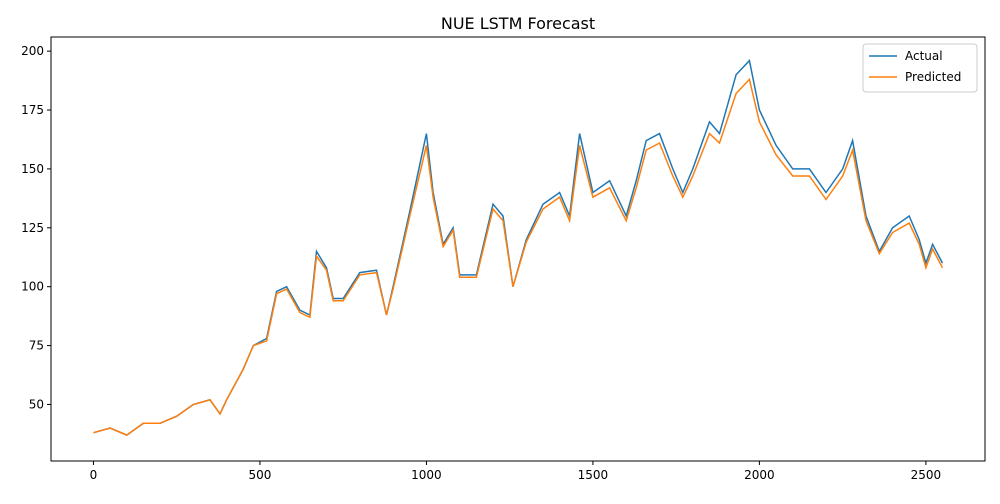 This screenshot has height=504, width=1000. What do you see at coordinates (426, 475) in the screenshot?
I see `x-tick-label: 1000` at bounding box center [426, 475].